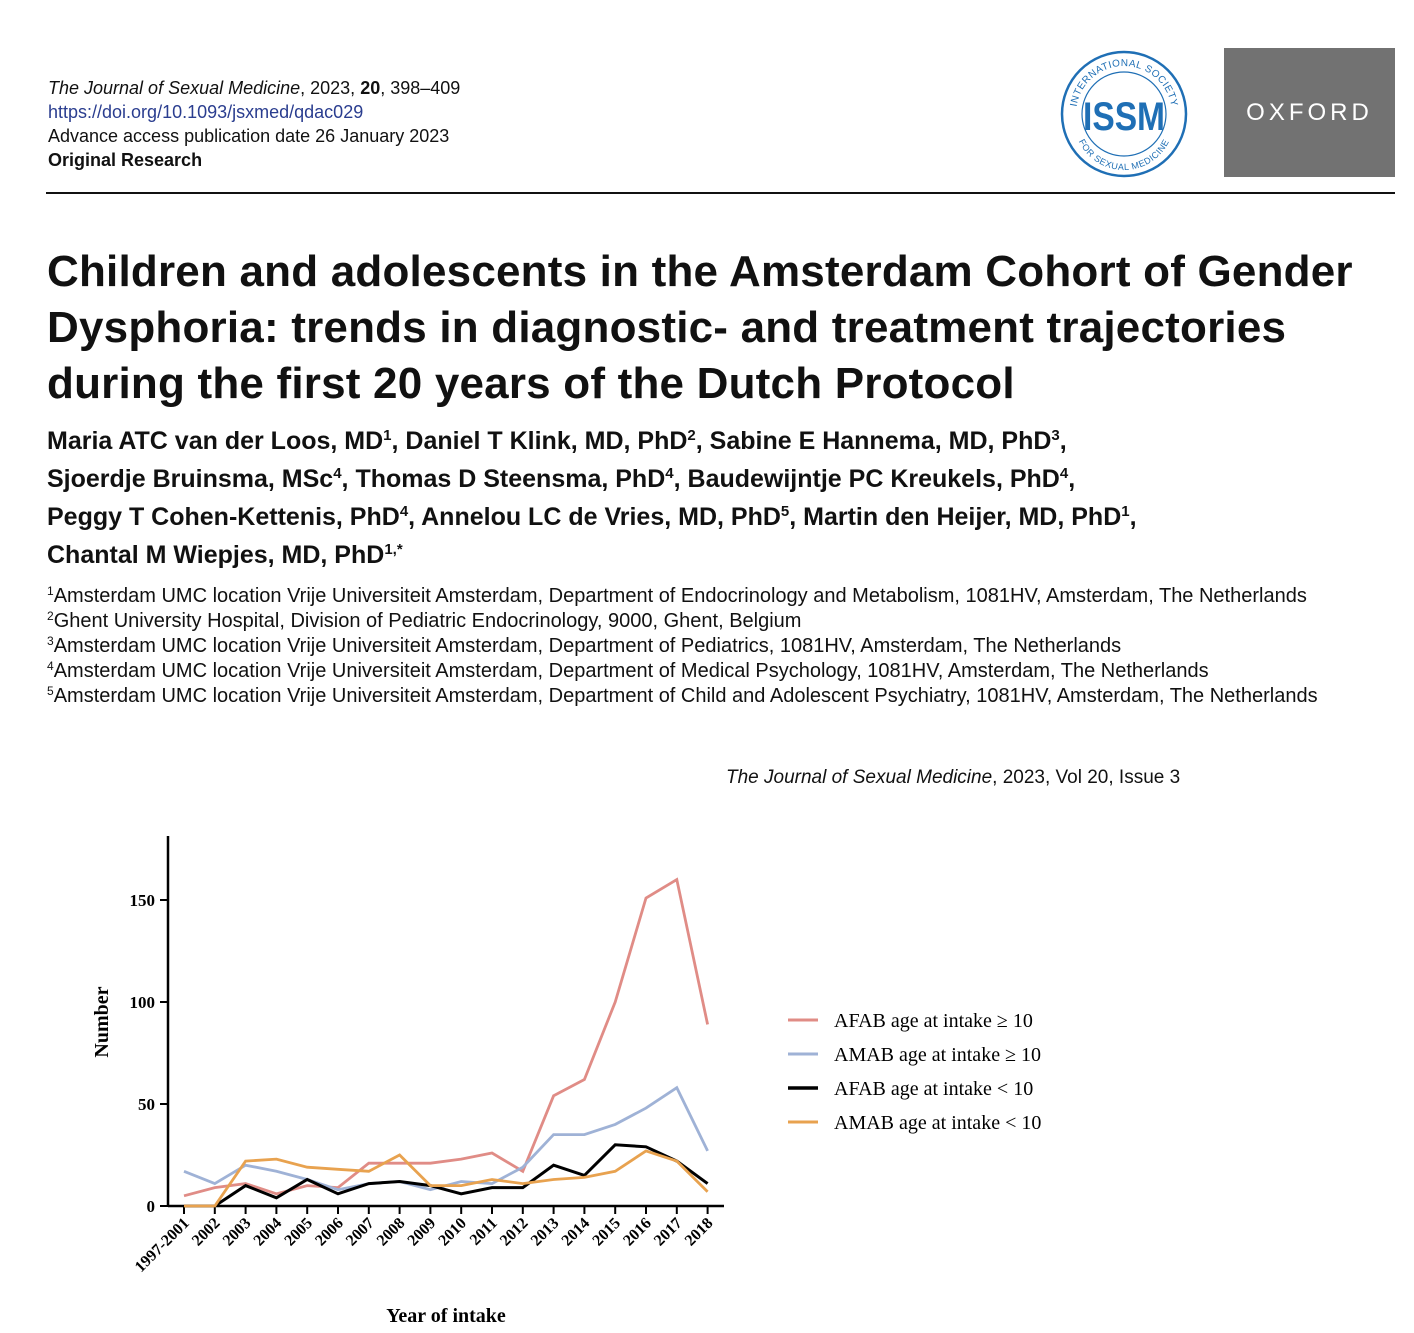 This screenshot has width=1414, height=1333. What do you see at coordinates (190, 479) in the screenshot?
I see `author-name: Sjoerdje Bruinsma, MSc` at bounding box center [190, 479].